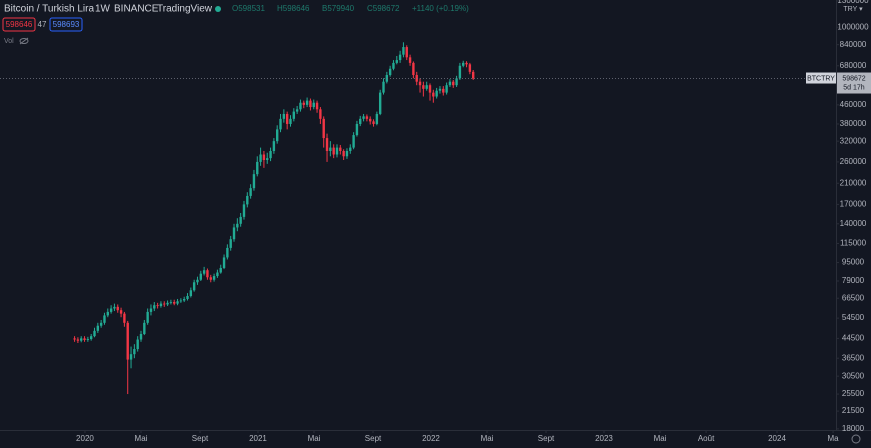 Image resolution: width=871 pixels, height=448 pixels. What do you see at coordinates (853, 123) in the screenshot?
I see `y-tick-label: 380000` at bounding box center [853, 123].